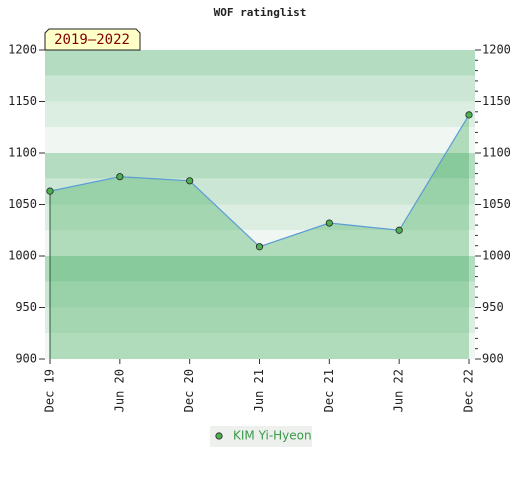  I want to click on x-tick-label: Jun 20, so click(119, 390).